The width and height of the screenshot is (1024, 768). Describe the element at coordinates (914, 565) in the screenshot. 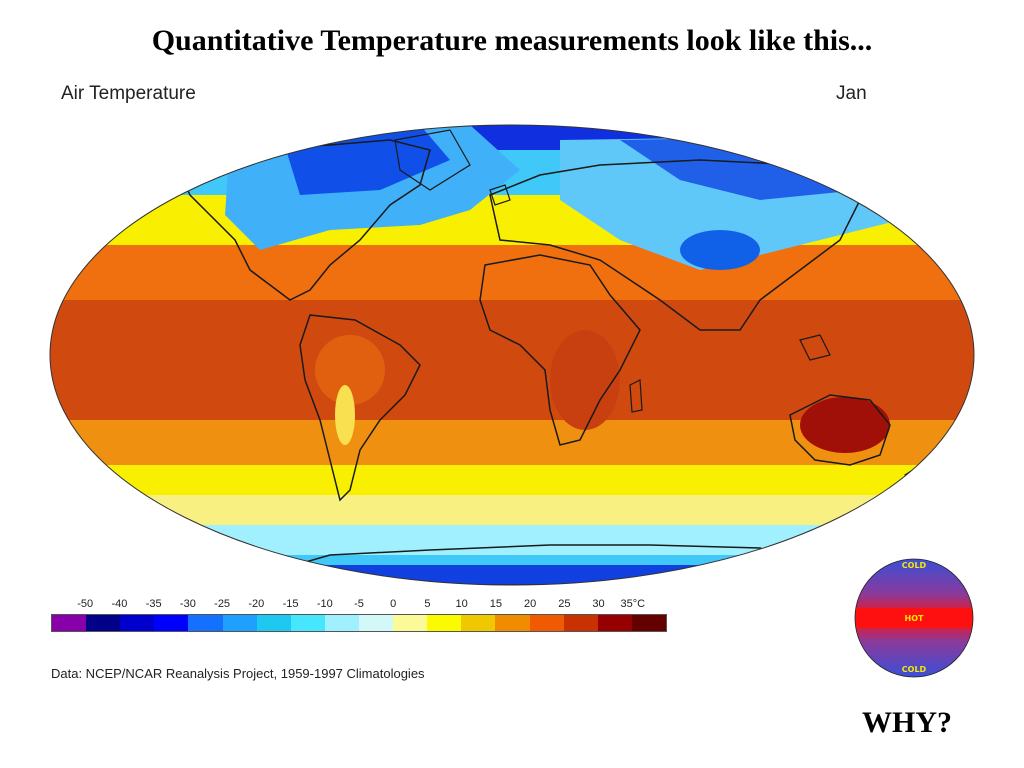

I see `globe-top-label: COLD` at that location.